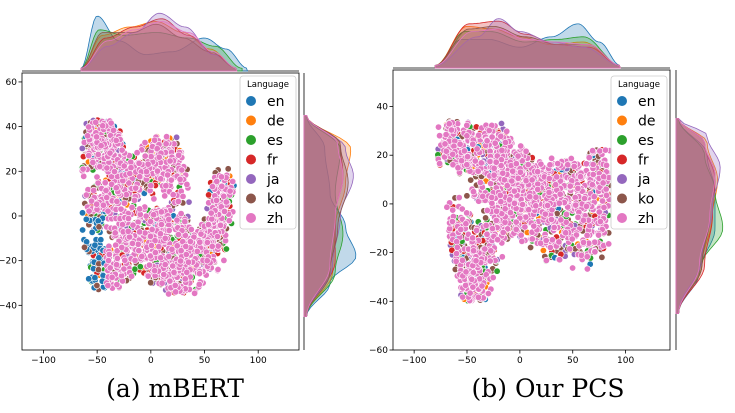  I want to click on marginal-x-en, so click(164, 43).